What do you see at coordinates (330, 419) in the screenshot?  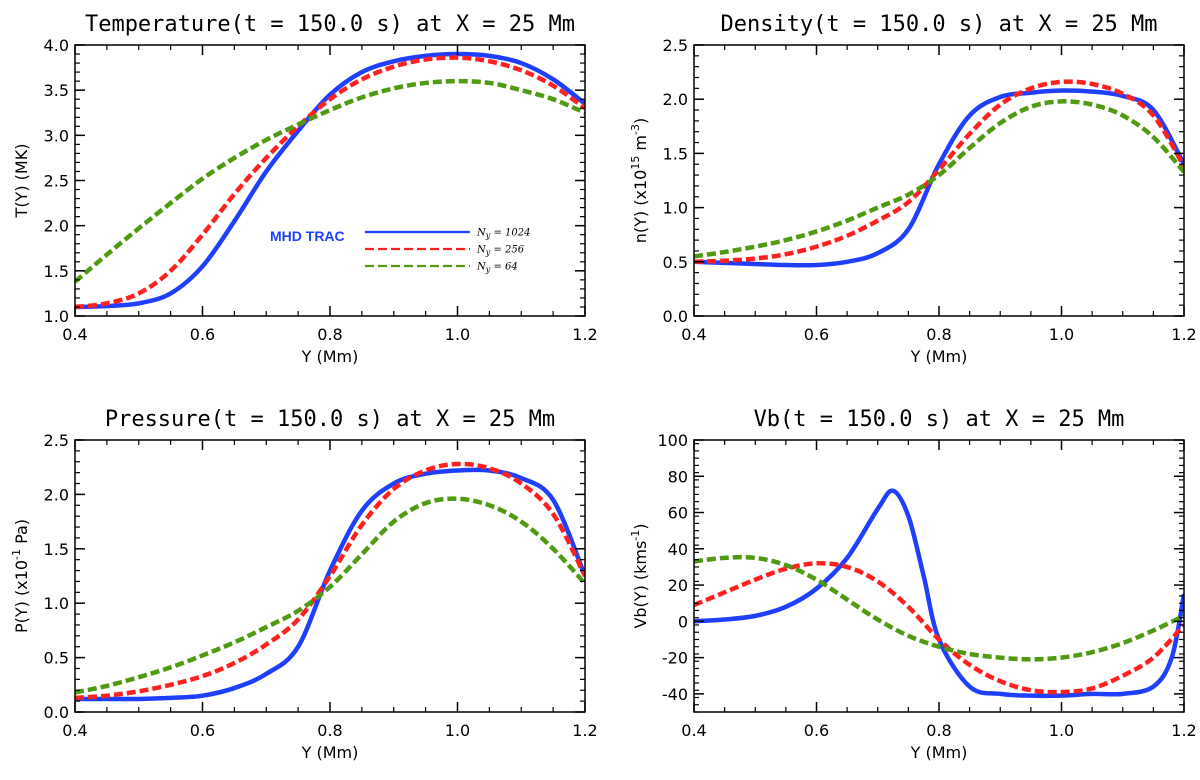 I see `chart-title: Pressure(t = 150.0 s) at X = 25 Mm` at bounding box center [330, 419].